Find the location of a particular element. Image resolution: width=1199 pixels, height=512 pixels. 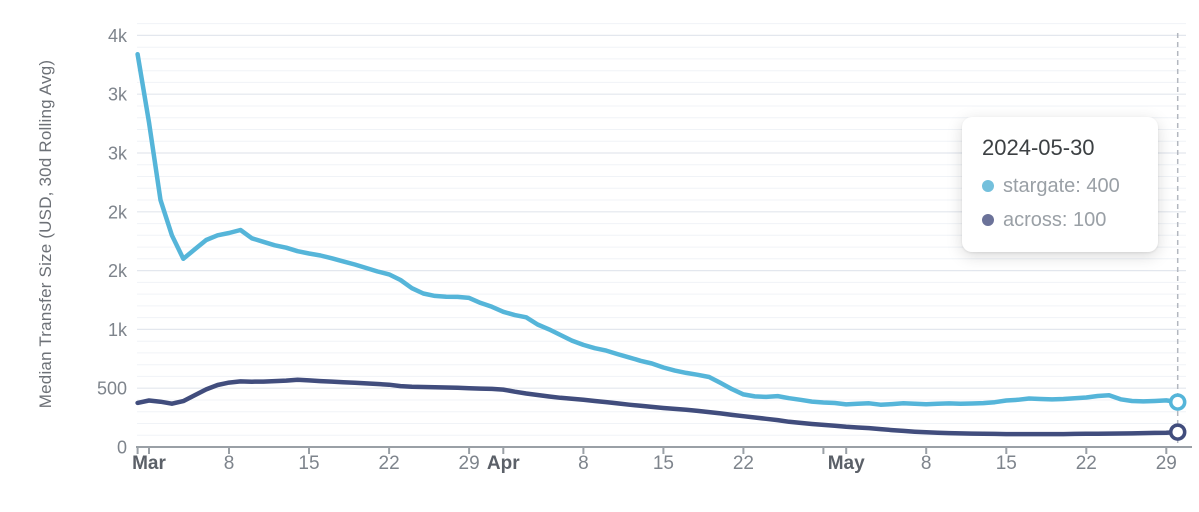

x-tick-label: Apr is located at coordinates (503, 463).